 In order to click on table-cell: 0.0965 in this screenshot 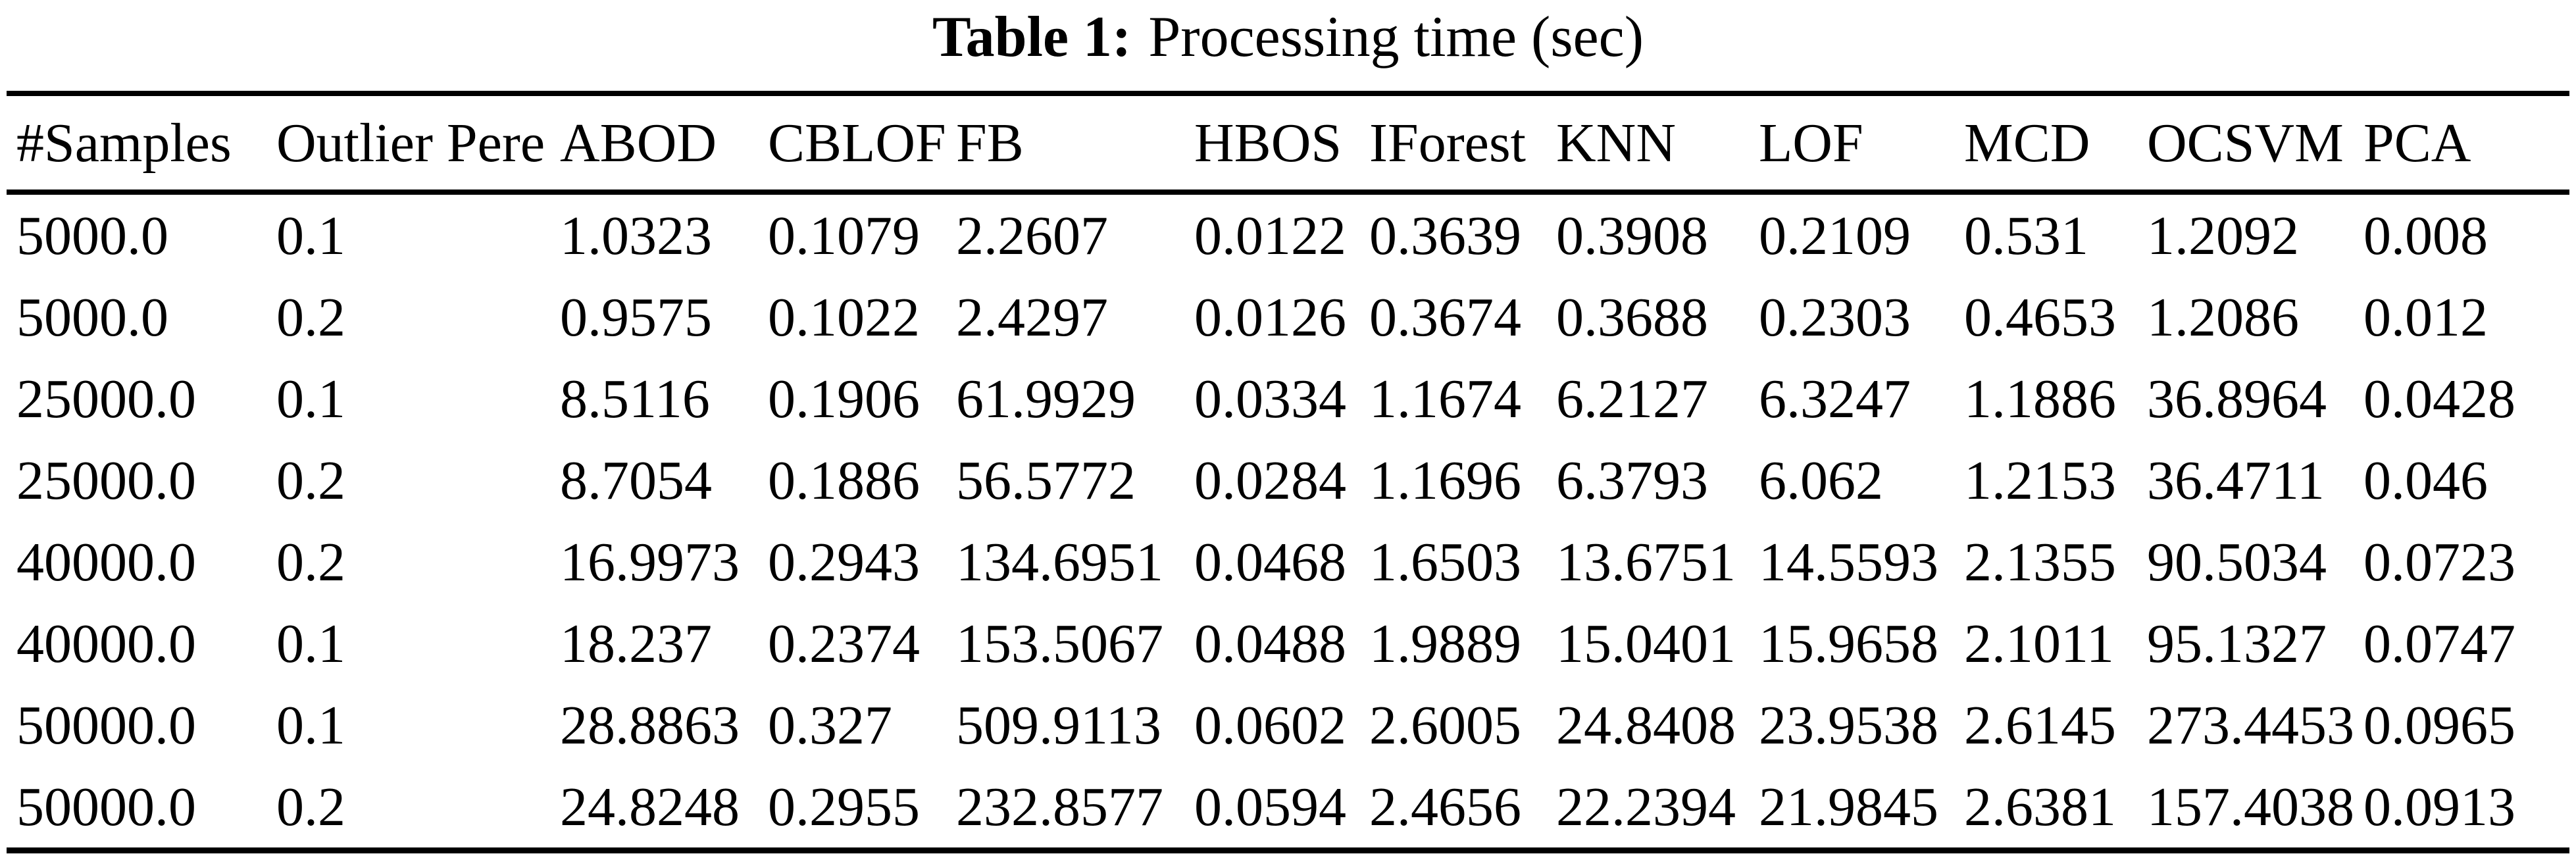, I will do `click(2439, 725)`.